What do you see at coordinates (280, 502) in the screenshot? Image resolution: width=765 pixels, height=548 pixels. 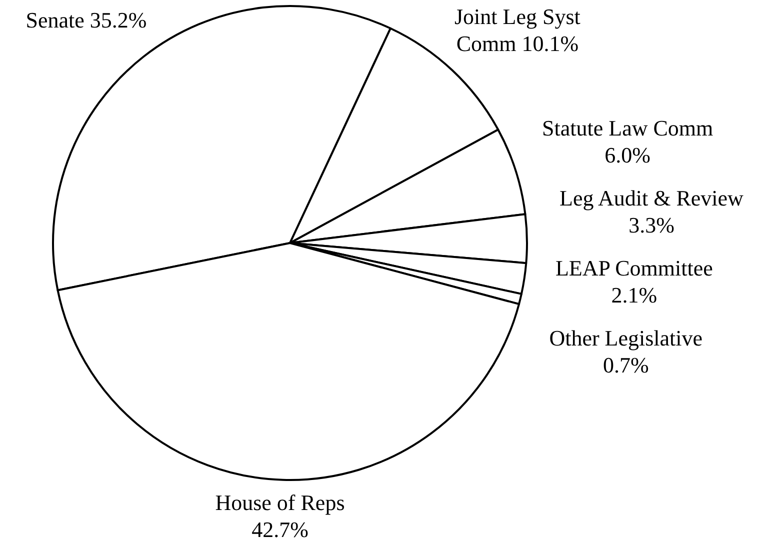 I see `slice-label: House of Reps` at bounding box center [280, 502].